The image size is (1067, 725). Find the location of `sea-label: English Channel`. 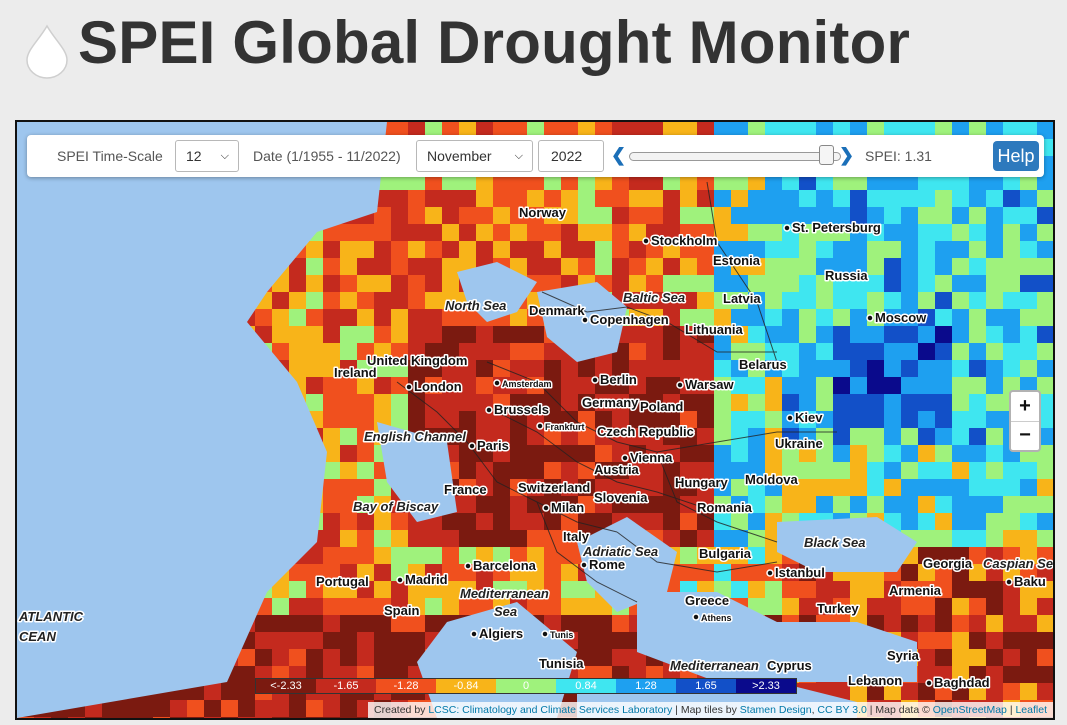

sea-label: English Channel is located at coordinates (415, 436).